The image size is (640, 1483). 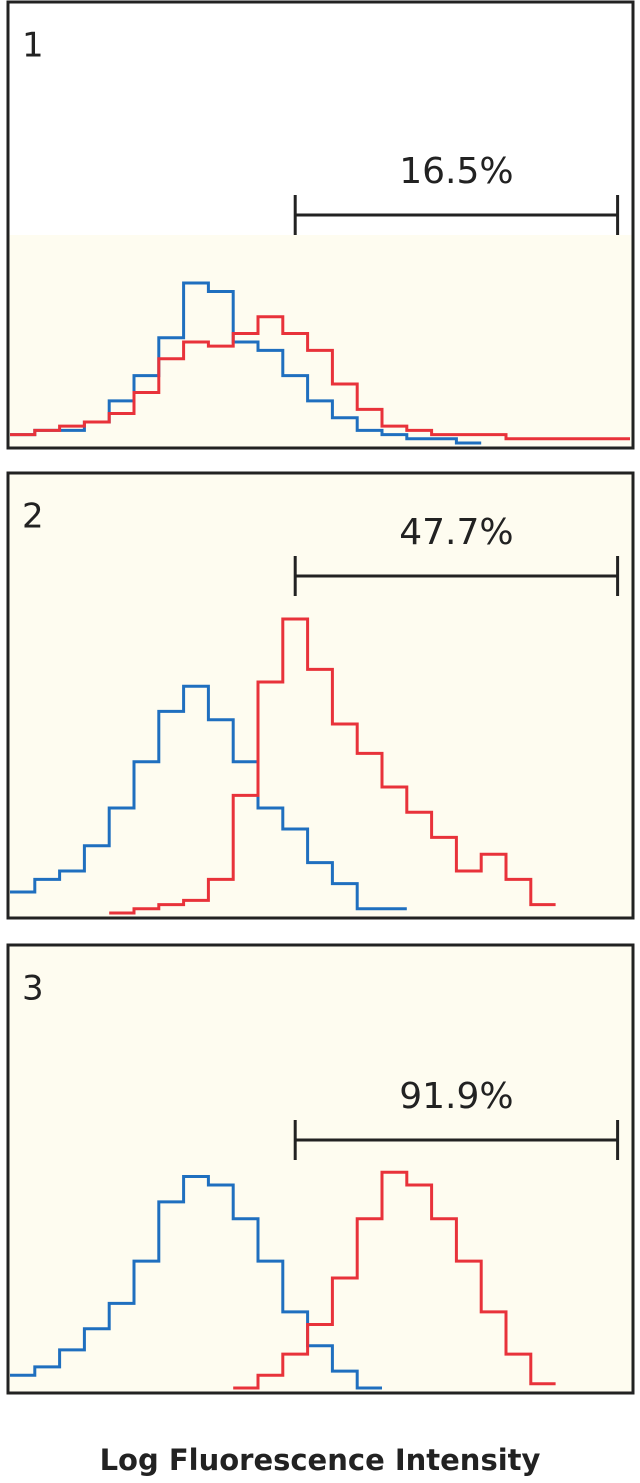 What do you see at coordinates (33, 46) in the screenshot?
I see `panel-number: 1` at bounding box center [33, 46].